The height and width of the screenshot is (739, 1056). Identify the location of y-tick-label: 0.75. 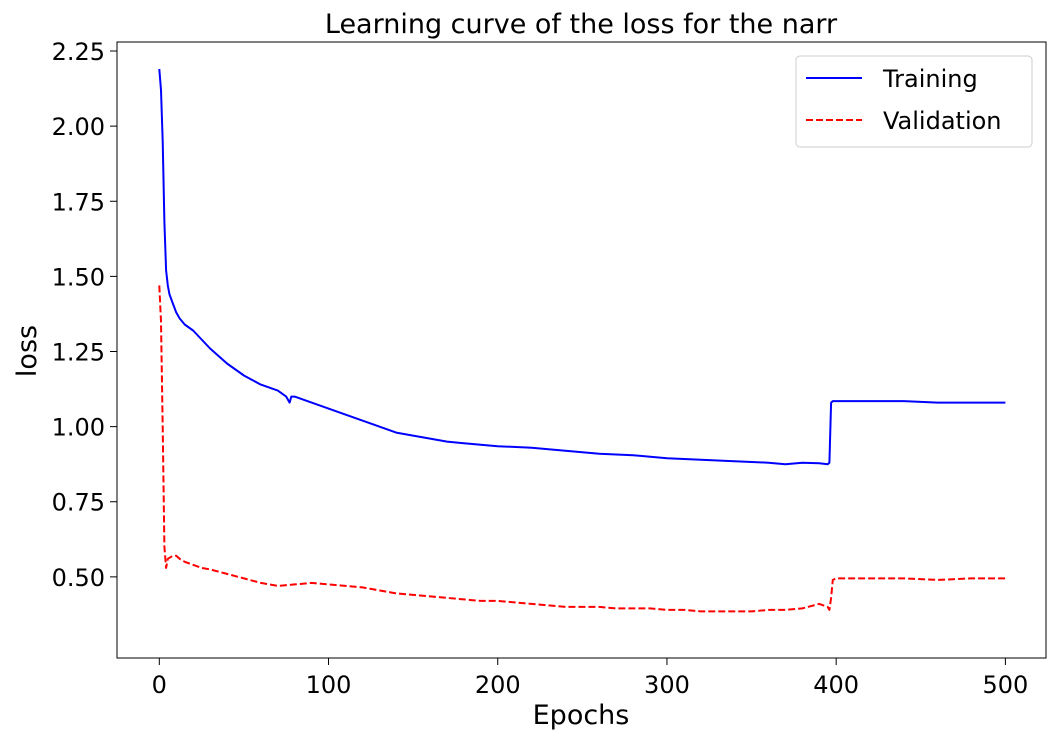
(78, 503).